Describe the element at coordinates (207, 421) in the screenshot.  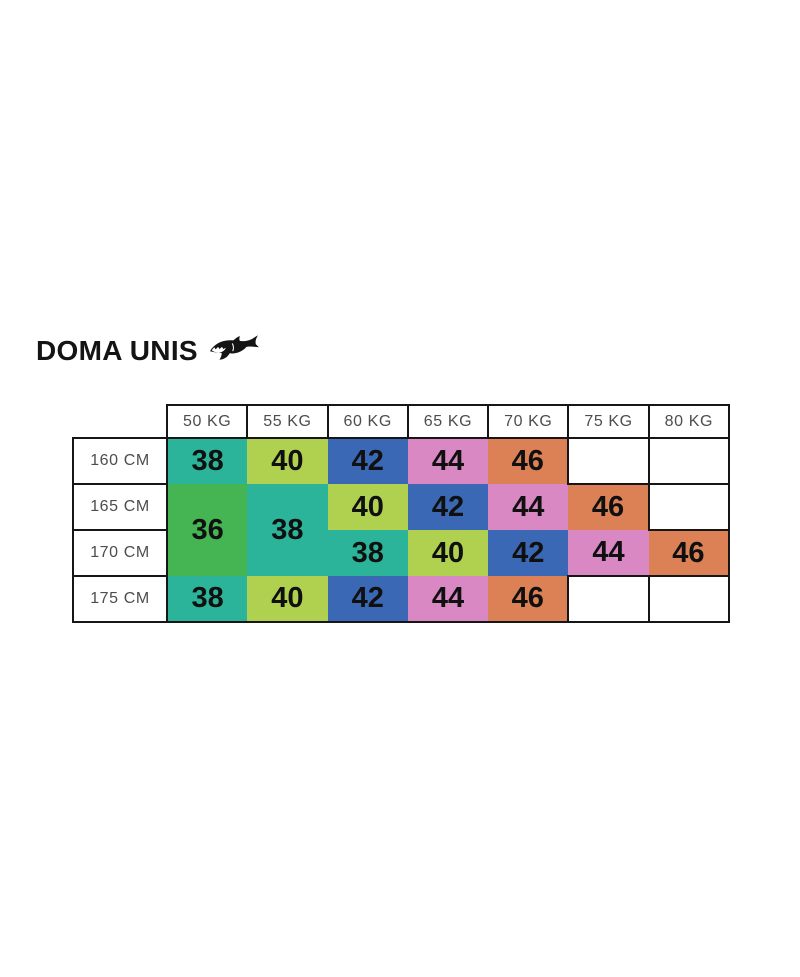
I see `weight-header-50kg: 50 KG` at that location.